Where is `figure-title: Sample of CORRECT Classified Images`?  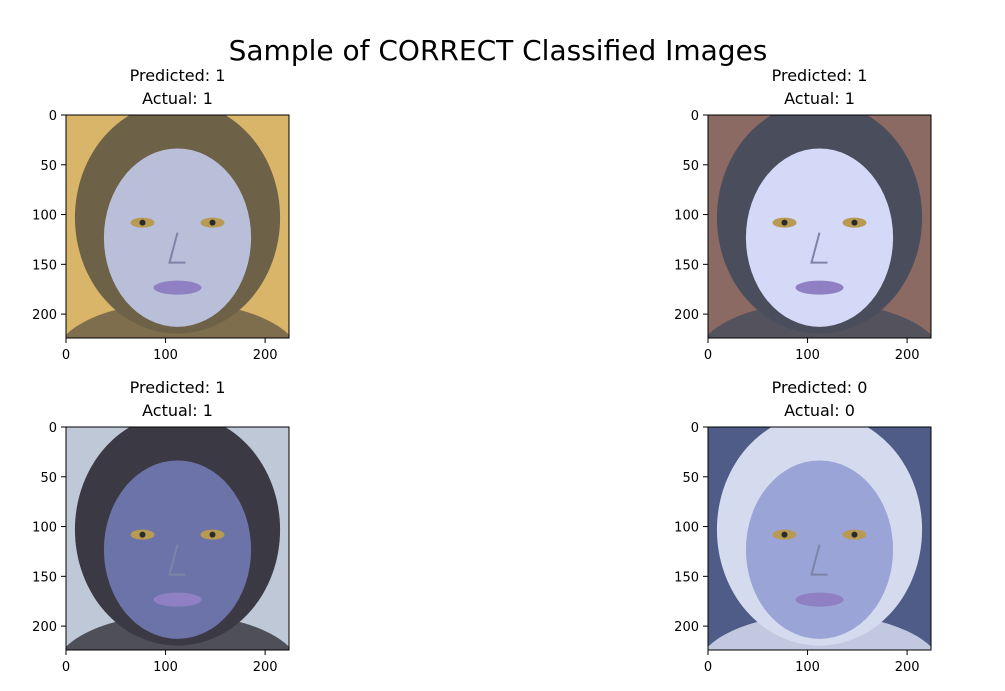 figure-title: Sample of CORRECT Classified Images is located at coordinates (498, 50).